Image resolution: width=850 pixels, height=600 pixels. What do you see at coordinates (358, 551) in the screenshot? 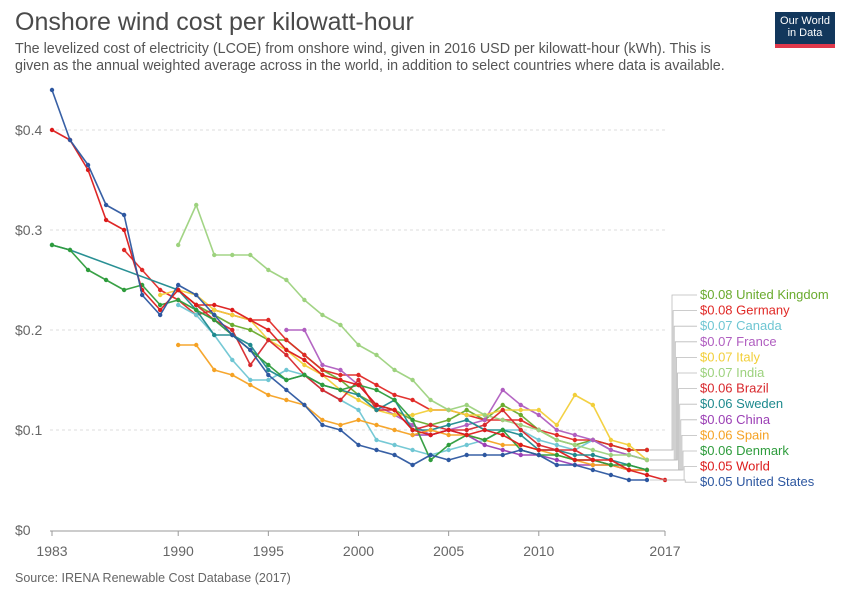
I see `x-tick-label: 2000` at bounding box center [358, 551].